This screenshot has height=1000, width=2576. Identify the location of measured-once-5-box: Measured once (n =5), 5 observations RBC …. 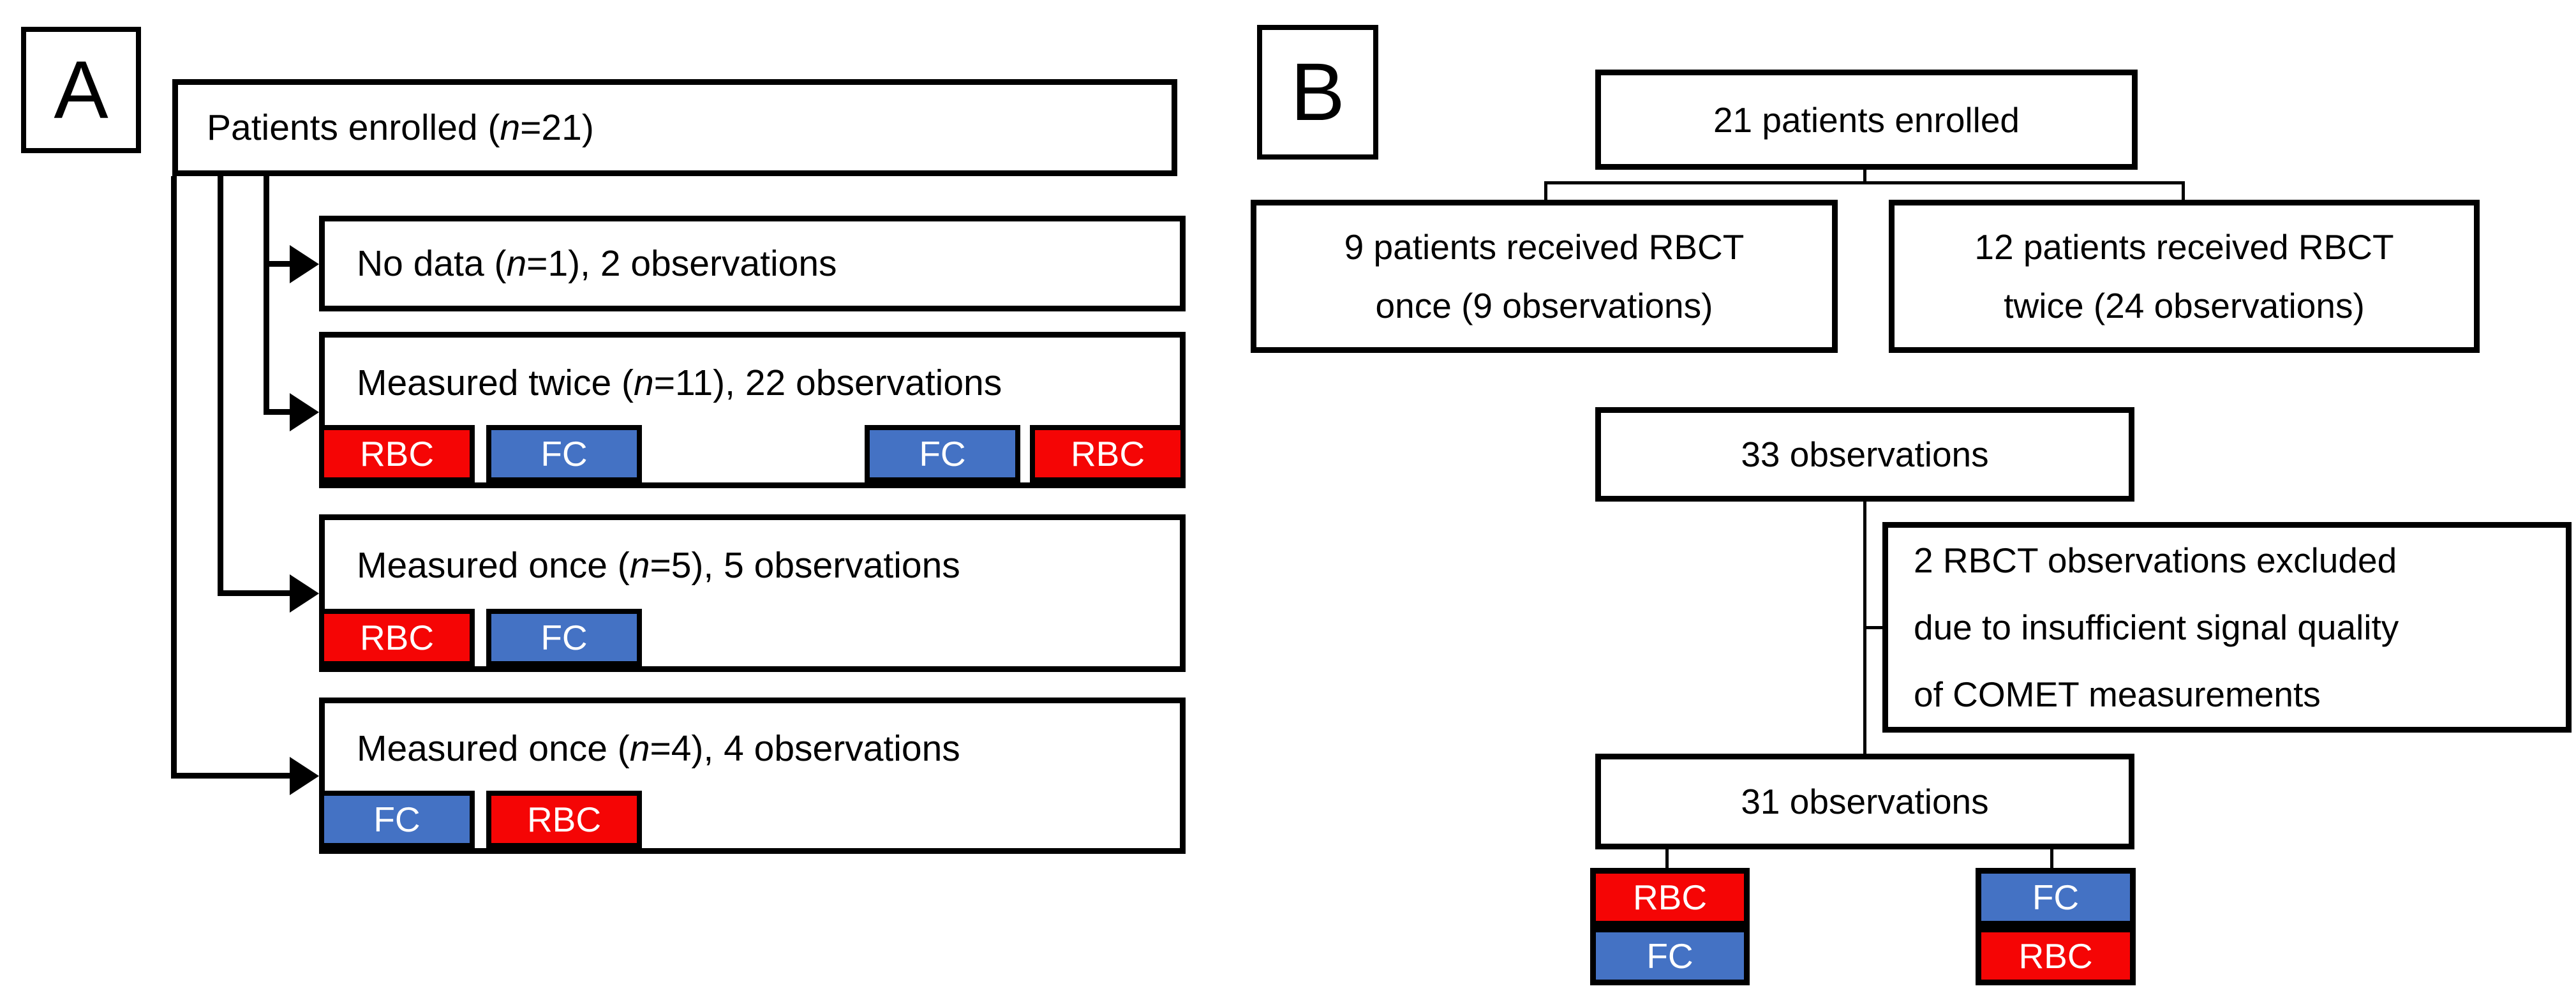
(752, 593).